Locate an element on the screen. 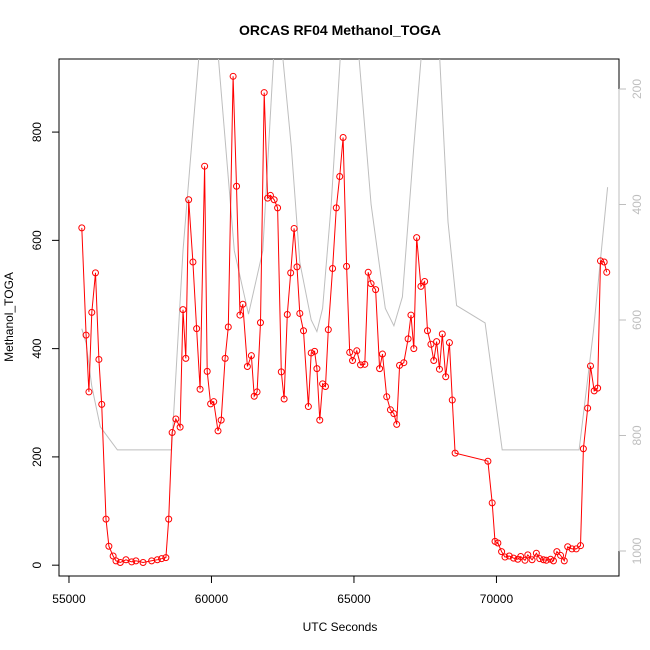 This screenshot has width=650, height=650. x-axis: 55000 60000 65000 70000 is located at coordinates (283, 590).